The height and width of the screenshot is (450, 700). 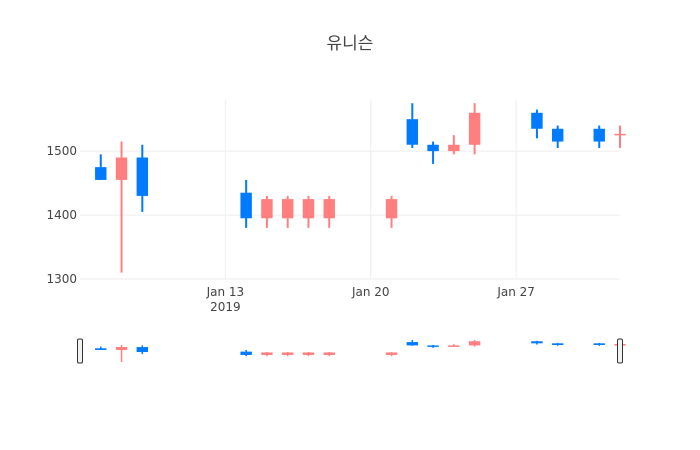 I want to click on chart-title: 유니슨, so click(x=350, y=44).